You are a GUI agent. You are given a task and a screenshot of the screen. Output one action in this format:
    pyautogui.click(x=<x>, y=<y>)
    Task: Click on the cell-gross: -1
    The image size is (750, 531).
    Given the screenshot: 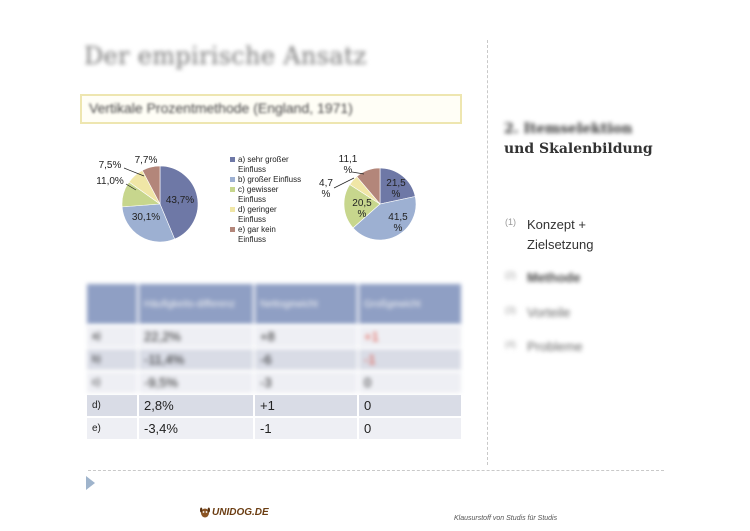 What is the action you would take?
    pyautogui.click(x=410, y=359)
    